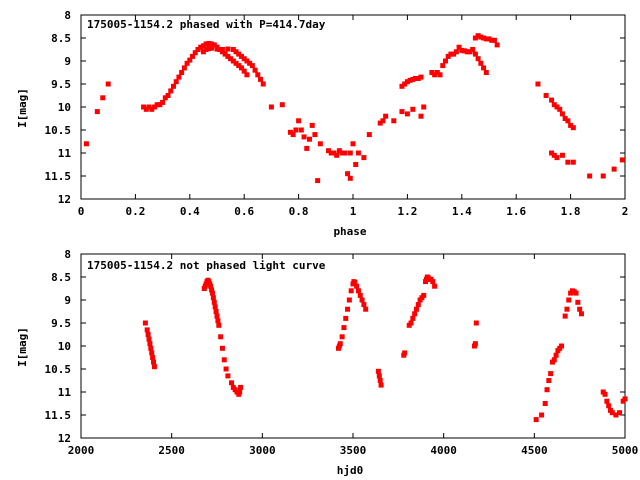 This screenshot has height=480, width=640. Describe the element at coordinates (299, 211) in the screenshot. I see `phased-x-tick-label: 0.8` at that location.